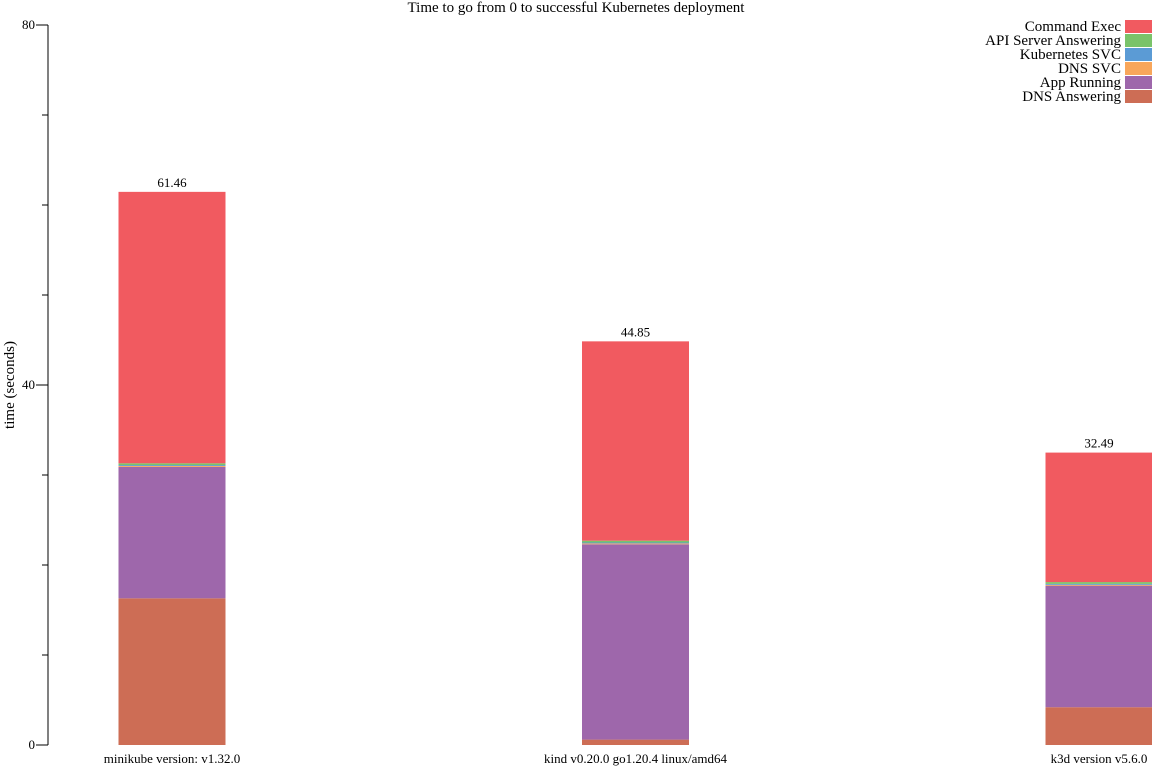  Describe the element at coordinates (1089, 69) in the screenshot. I see `legend-label: DNS SVC` at that location.